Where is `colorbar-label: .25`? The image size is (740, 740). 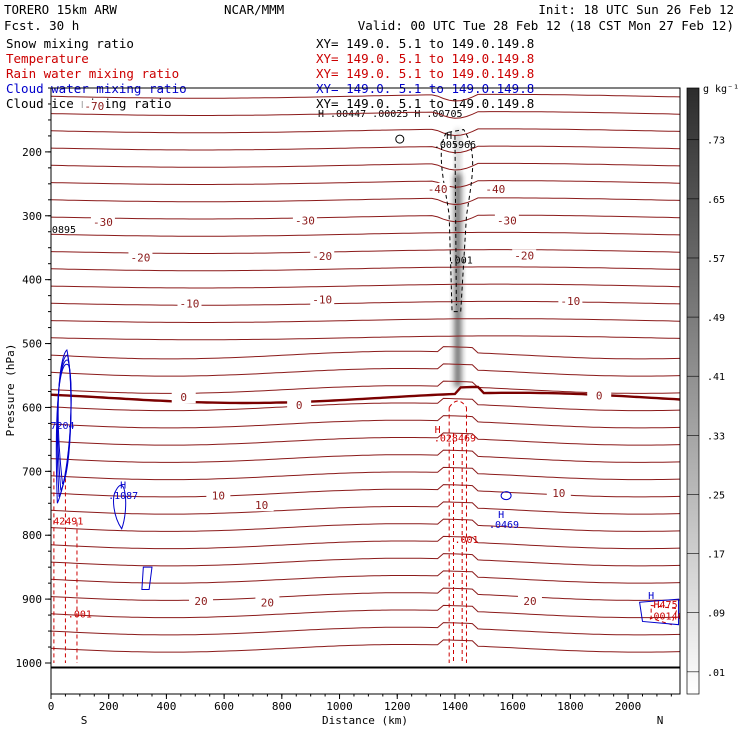
colorbar-label: .25 is located at coordinates (716, 495).